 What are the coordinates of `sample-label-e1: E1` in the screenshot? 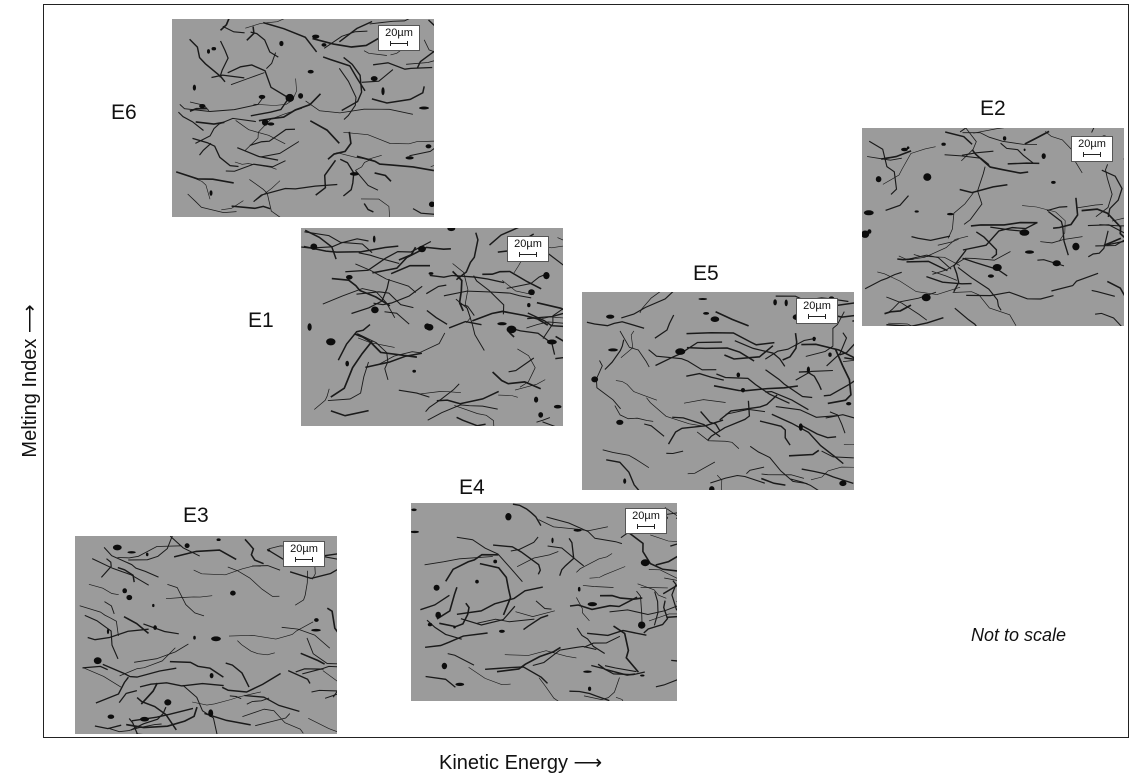 It's located at (261, 320).